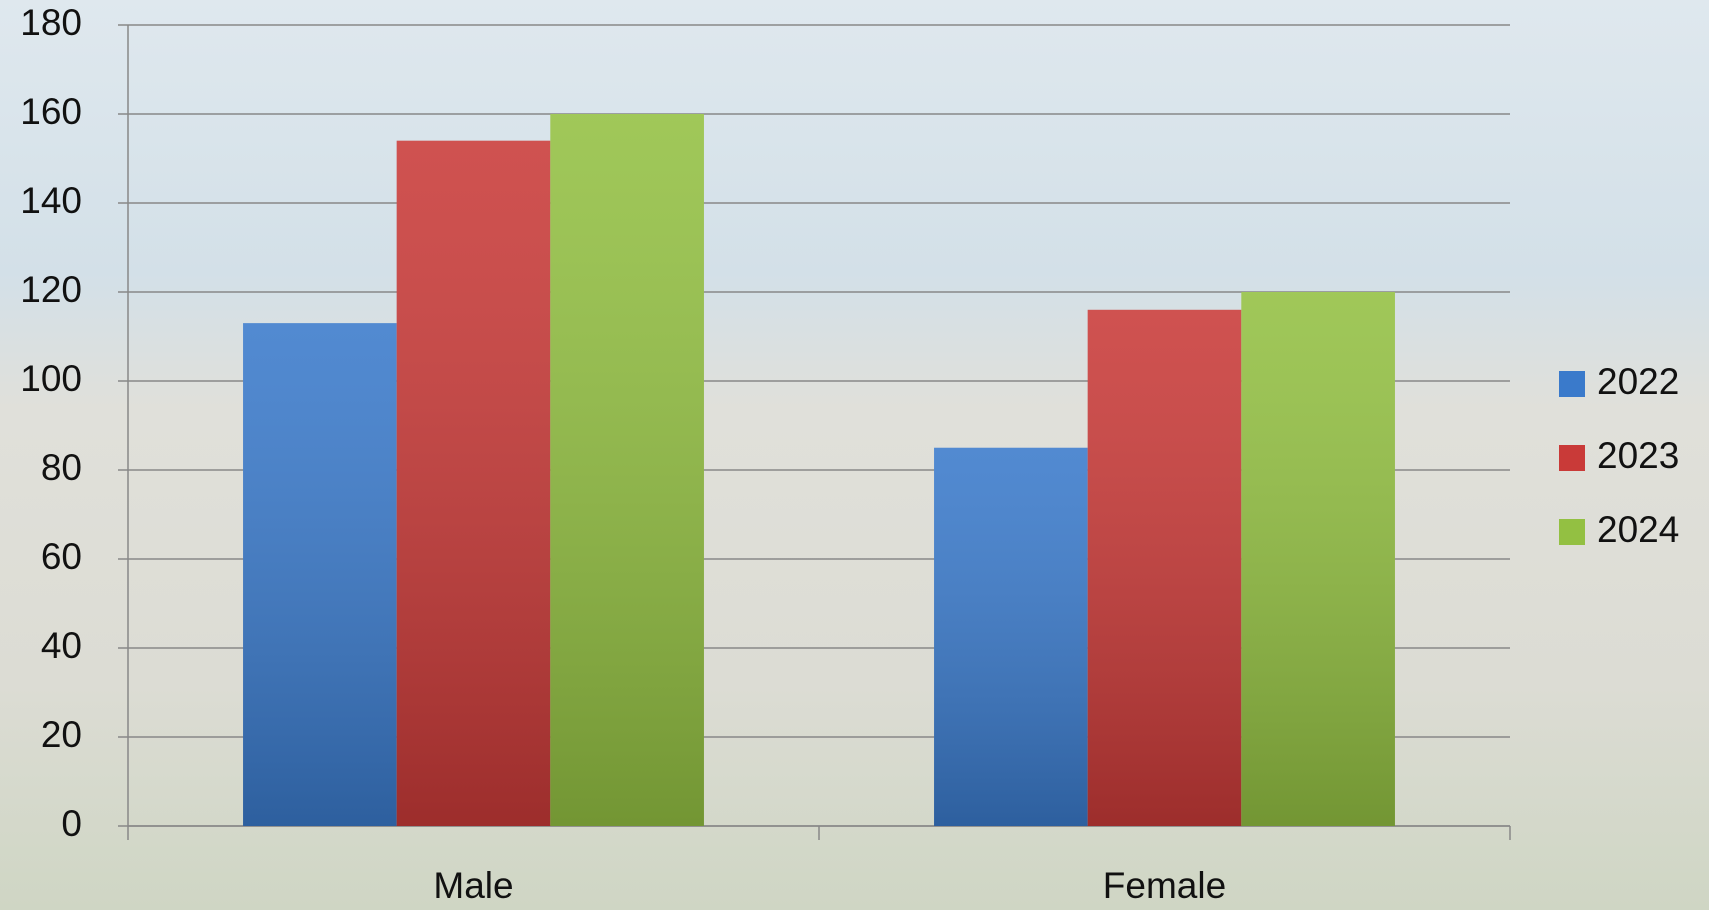 The width and height of the screenshot is (1709, 910). Describe the element at coordinates (1638, 381) in the screenshot. I see `legend-label: 2022` at that location.